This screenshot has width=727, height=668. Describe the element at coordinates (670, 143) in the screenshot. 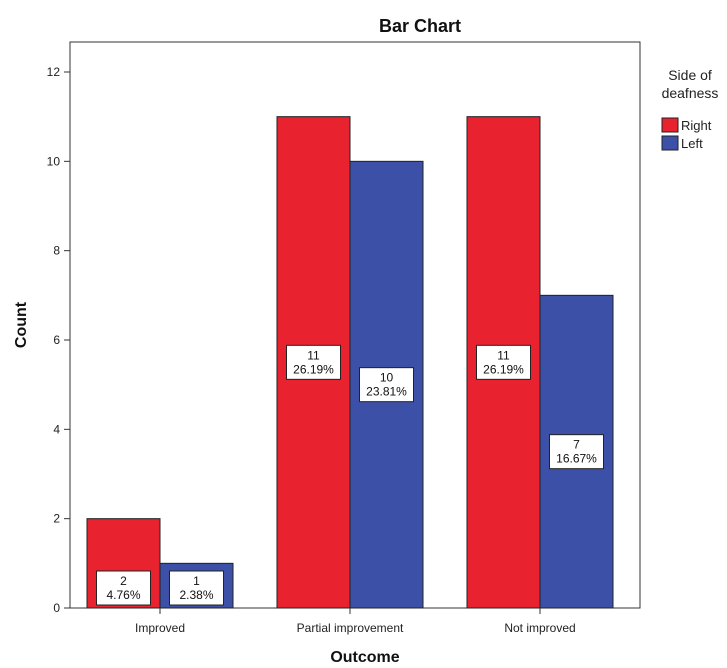

I see `legend-swatch-left` at that location.